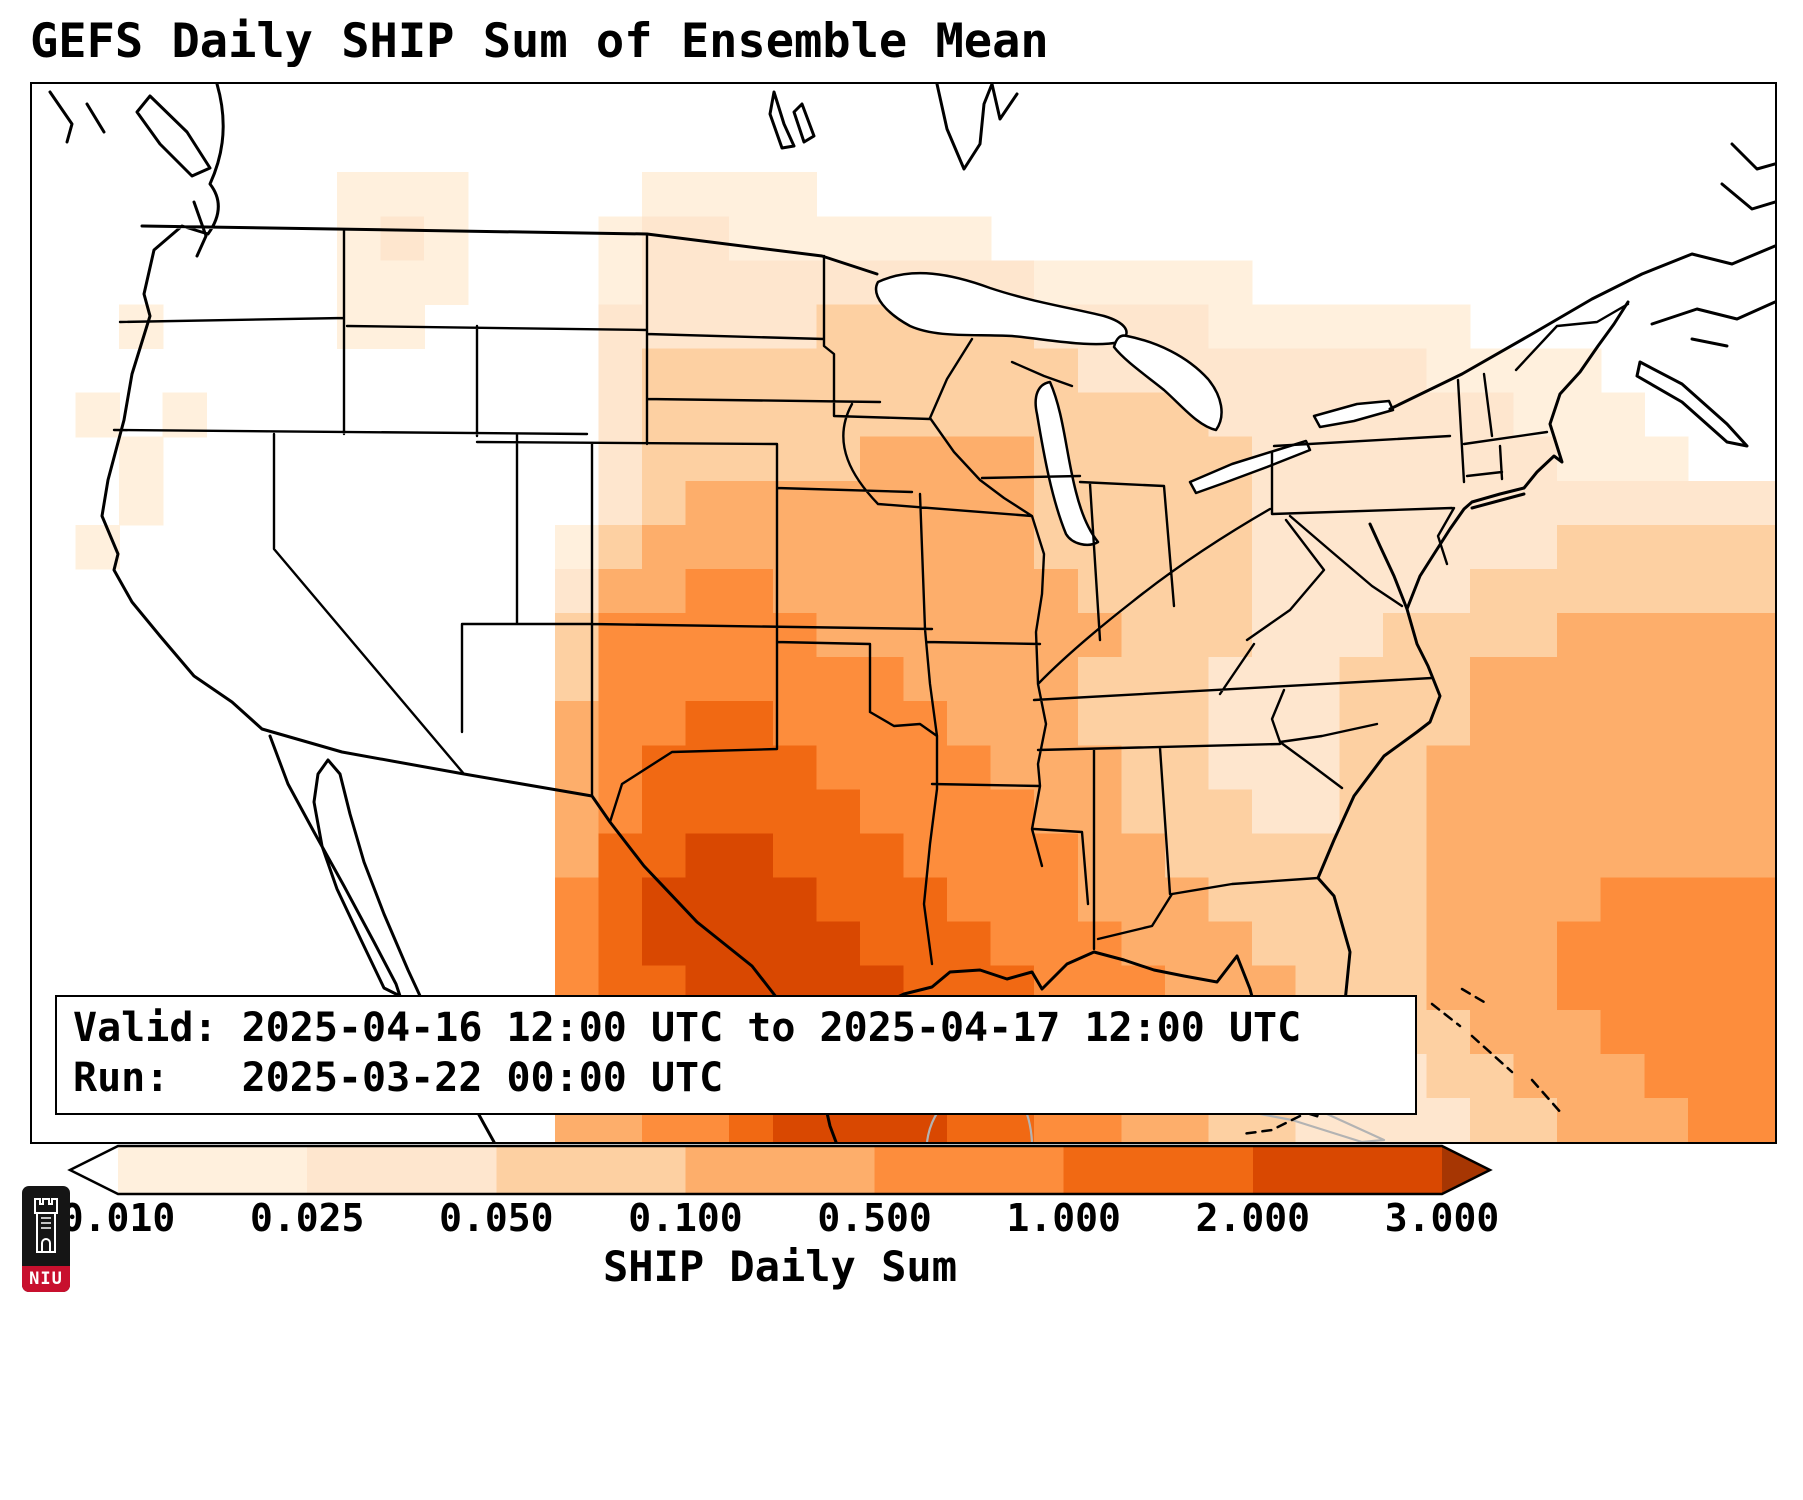 This screenshot has width=1803, height=1500. What do you see at coordinates (307, 1218) in the screenshot?
I see `colorbar-tick-label: 0.025` at bounding box center [307, 1218].